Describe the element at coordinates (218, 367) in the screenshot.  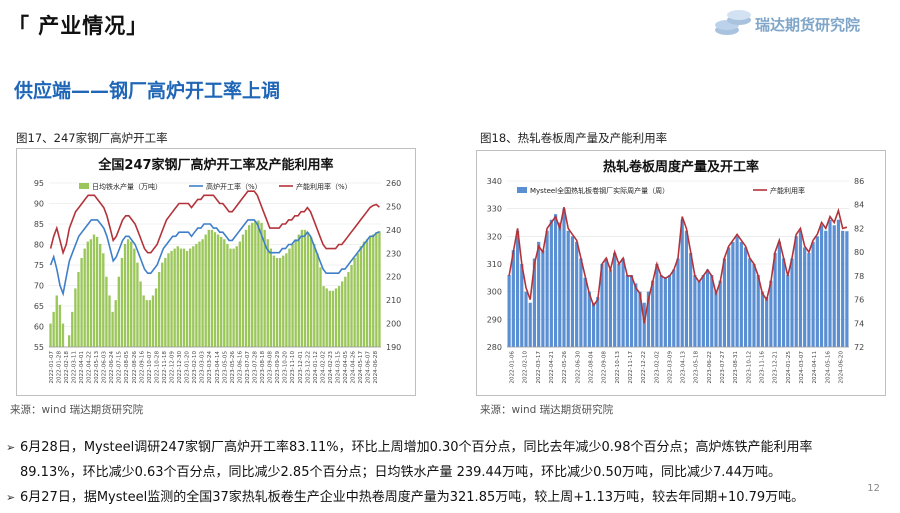
I see `x-tick-label: 2023-04-14` at that location.